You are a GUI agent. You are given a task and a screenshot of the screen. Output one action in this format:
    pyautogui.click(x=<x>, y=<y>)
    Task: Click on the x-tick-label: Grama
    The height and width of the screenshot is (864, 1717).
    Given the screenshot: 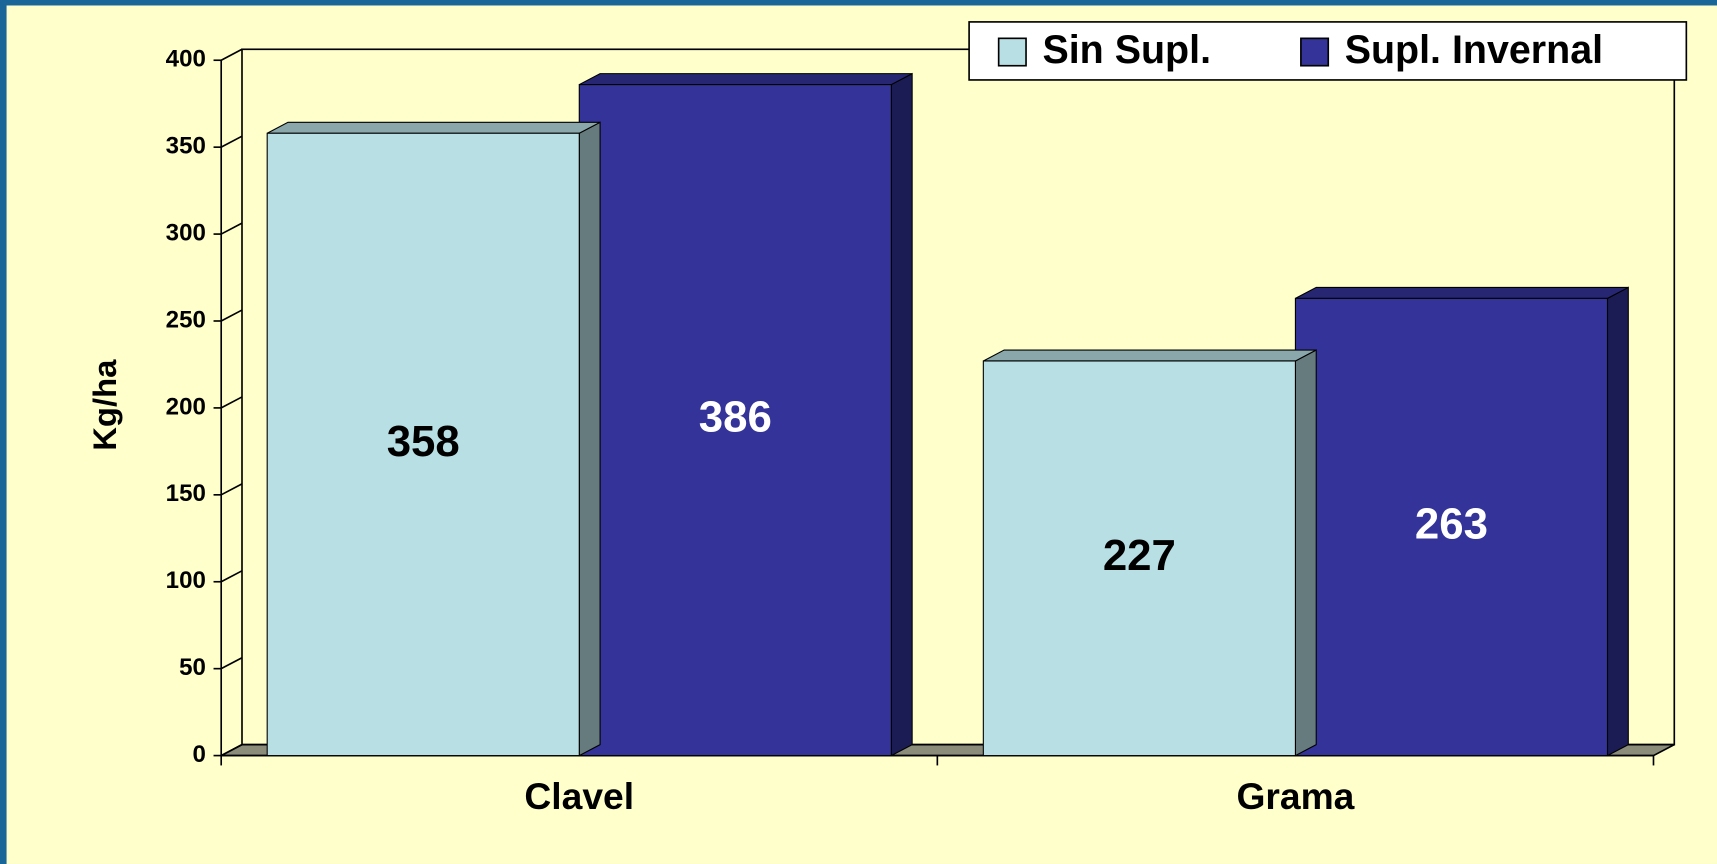 What is the action you would take?
    pyautogui.click(x=1295, y=796)
    